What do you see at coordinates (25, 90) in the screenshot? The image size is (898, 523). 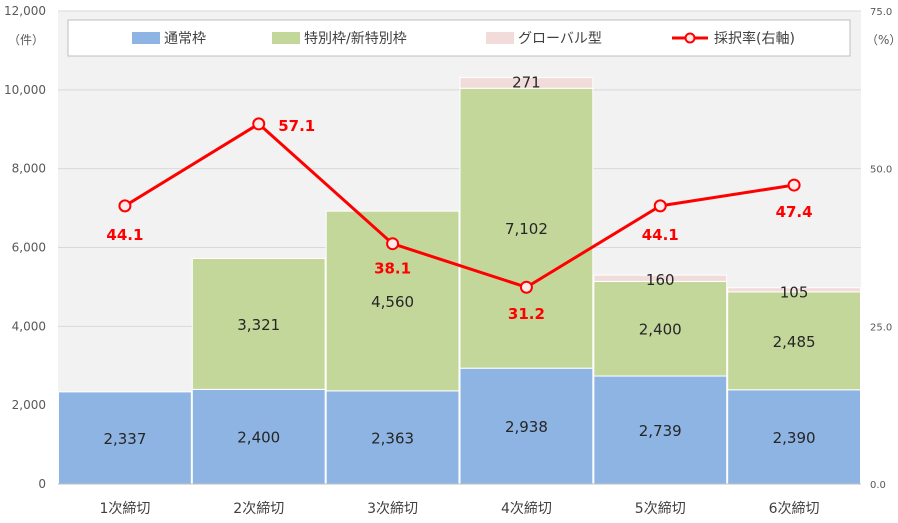 I see `left-tick-label: 10,000` at bounding box center [25, 90].